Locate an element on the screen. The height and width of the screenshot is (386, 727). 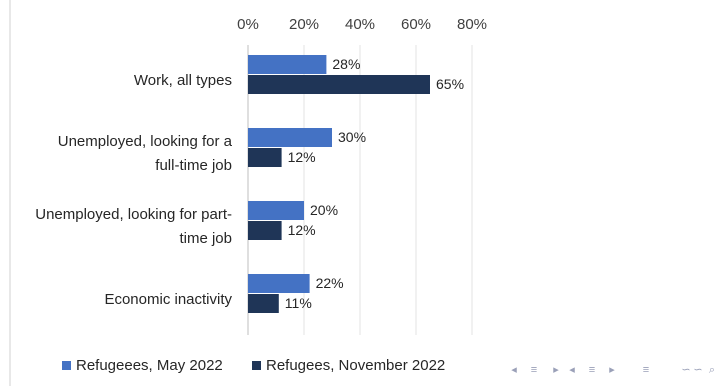
category-label: time job is located at coordinates (205, 238).